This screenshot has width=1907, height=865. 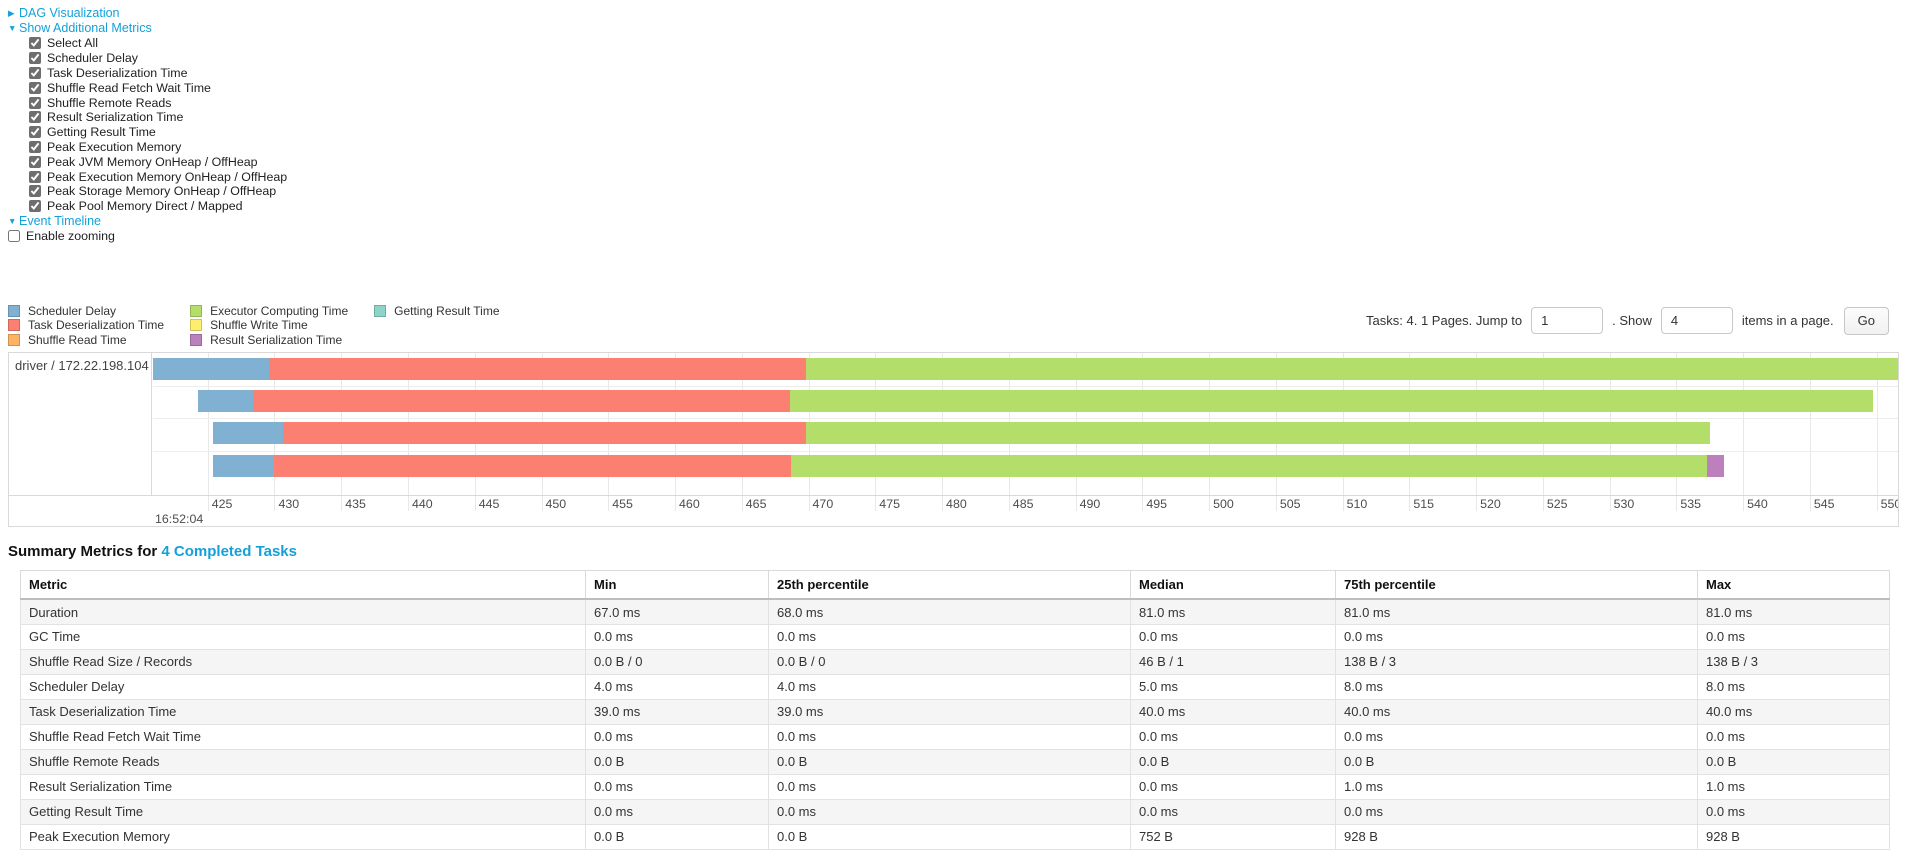 I want to click on metric-checkbox-item: Peak Execution Memory OnHeap / OffHeap, so click(x=964, y=176).